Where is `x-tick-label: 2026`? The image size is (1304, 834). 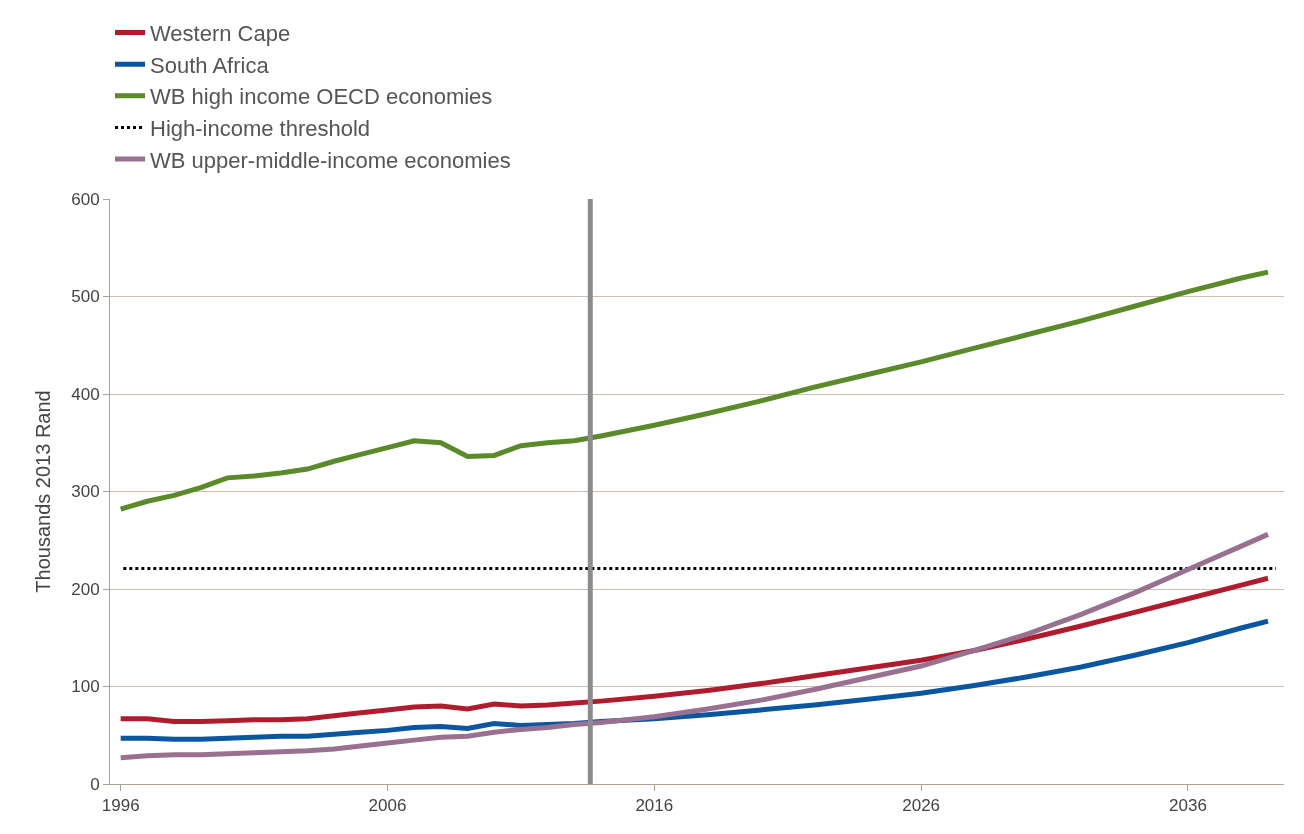
x-tick-label: 2026 is located at coordinates (921, 806).